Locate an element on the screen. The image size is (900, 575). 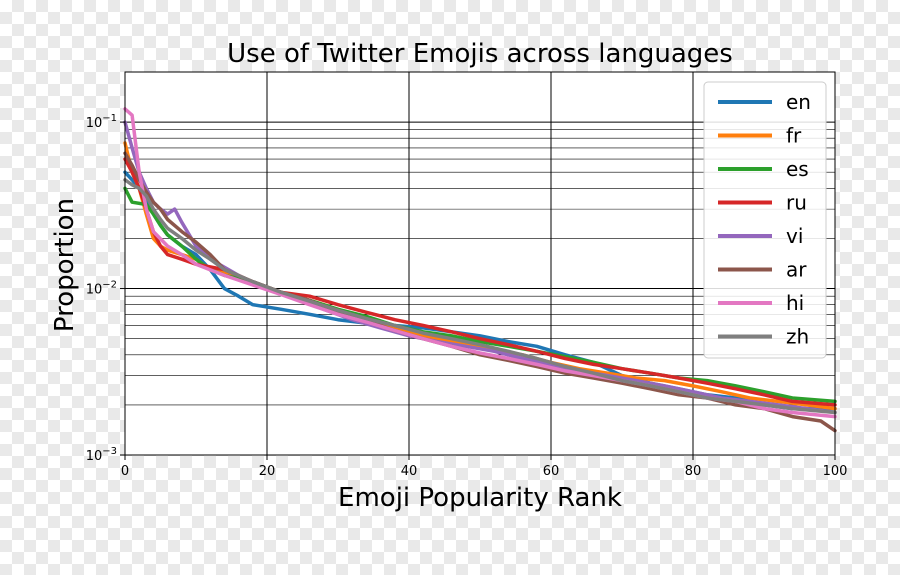
legend-box is located at coordinates (765, 220).